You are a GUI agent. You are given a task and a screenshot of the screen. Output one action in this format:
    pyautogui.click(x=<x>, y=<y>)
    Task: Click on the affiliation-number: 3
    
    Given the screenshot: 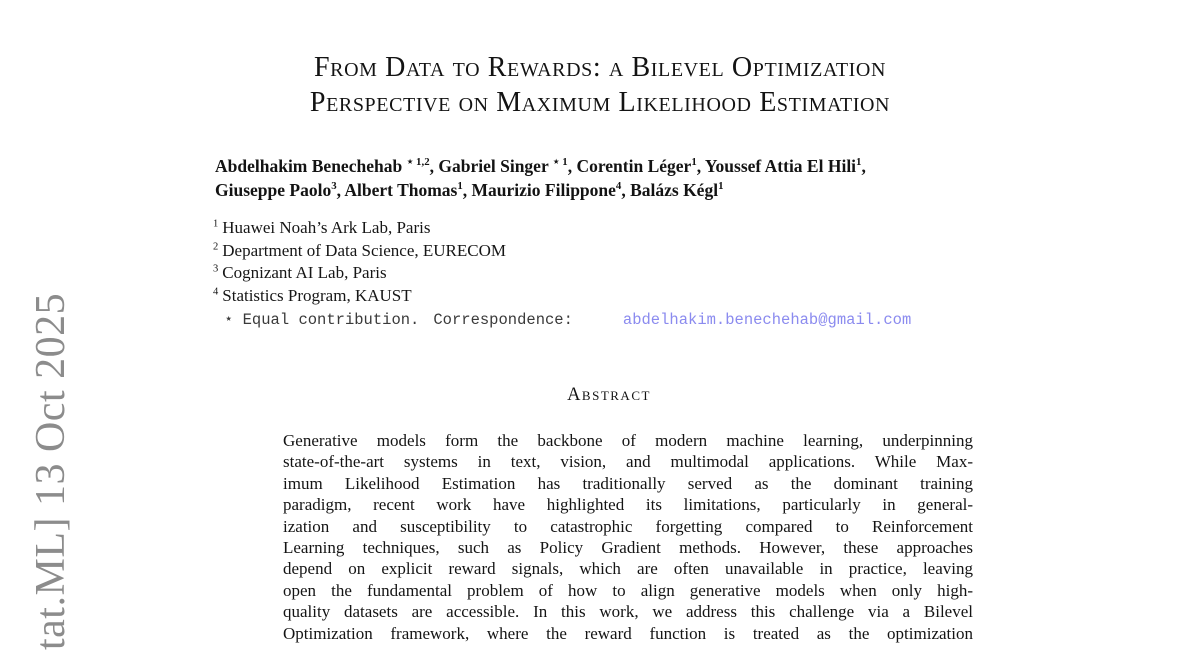 What is the action you would take?
    pyautogui.click(x=216, y=269)
    